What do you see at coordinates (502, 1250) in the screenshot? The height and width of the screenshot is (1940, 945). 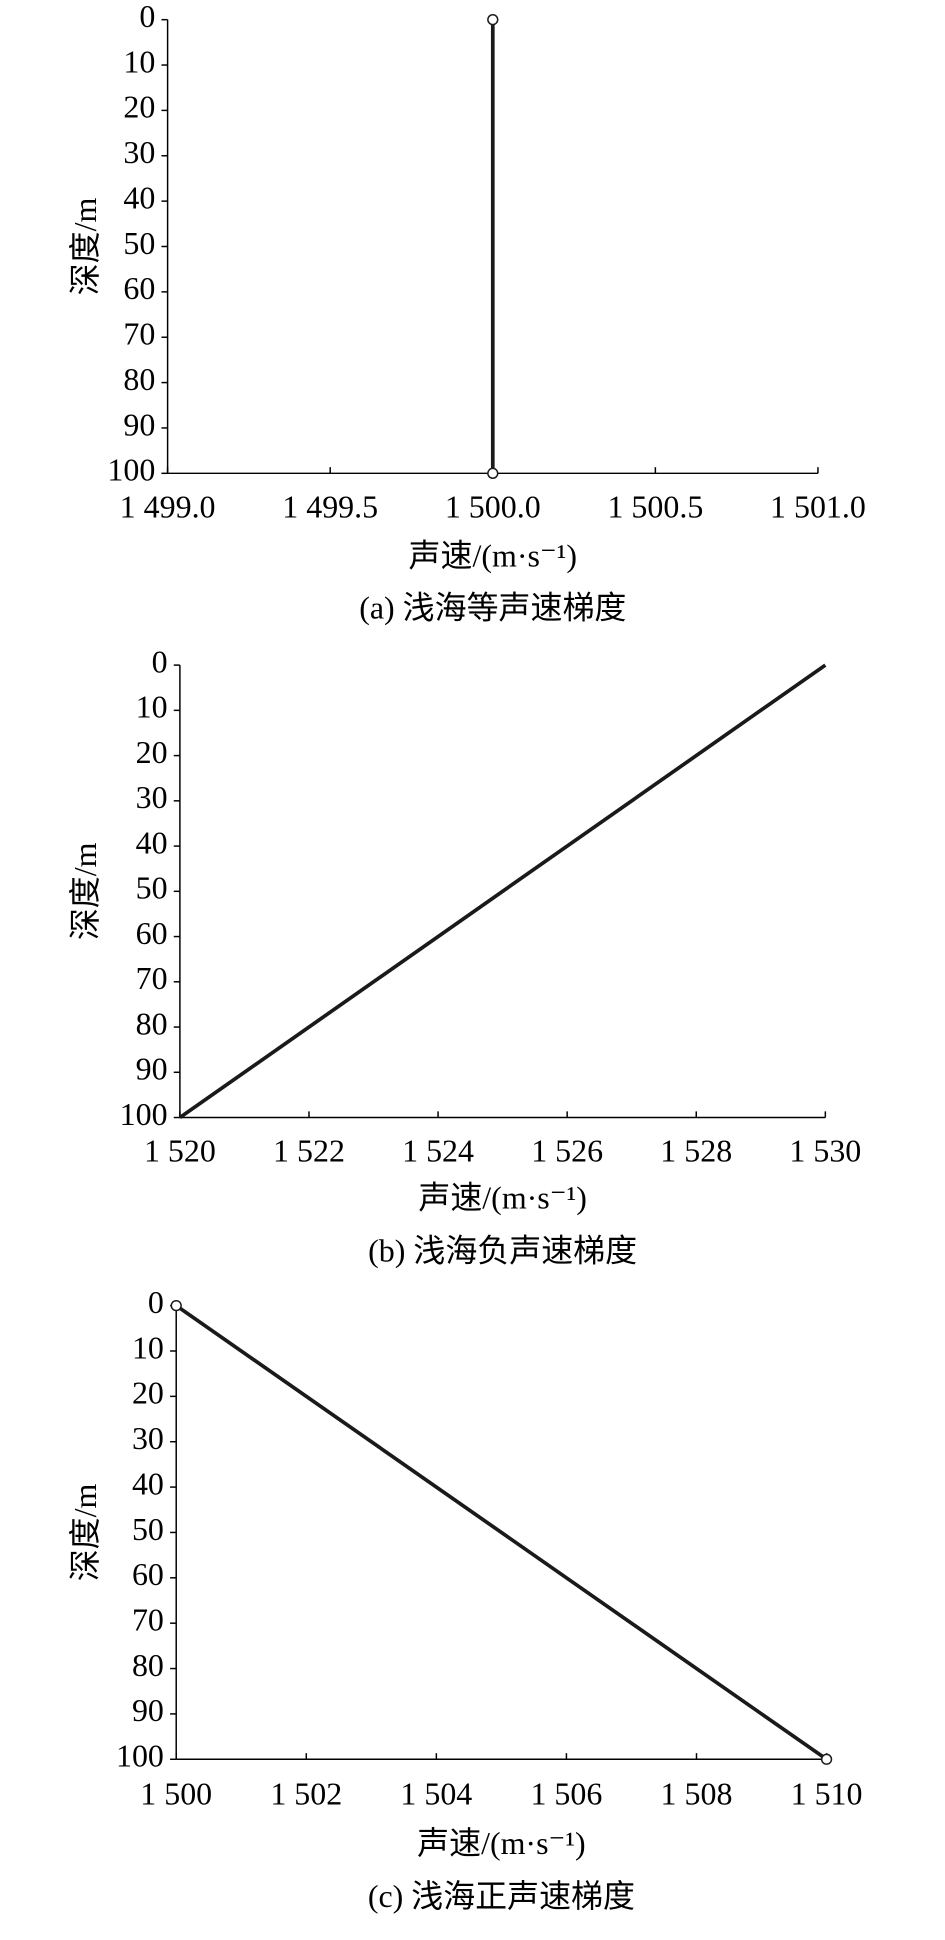 I see `chart-caption: (b) 浅海负声速梯度` at bounding box center [502, 1250].